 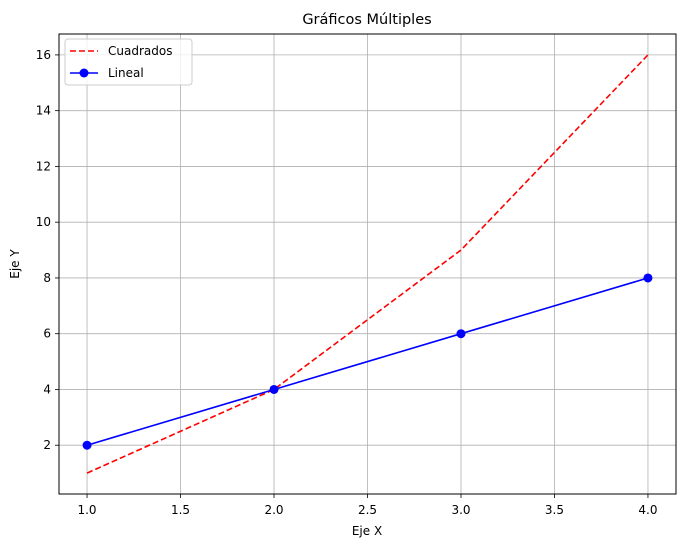 I want to click on x-tick-label: 3.0, so click(x=460, y=510).